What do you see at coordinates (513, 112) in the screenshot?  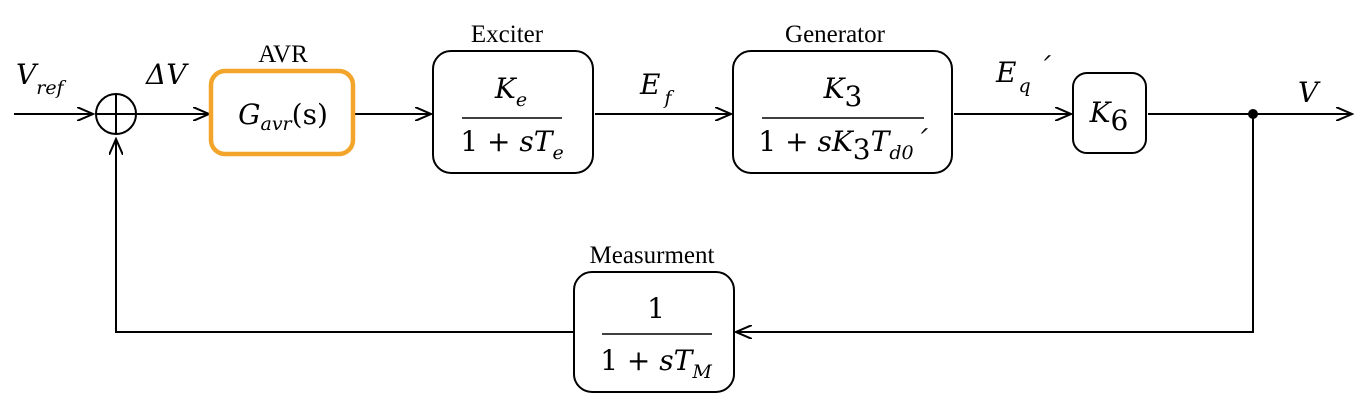 I see `exciter-box` at bounding box center [513, 112].